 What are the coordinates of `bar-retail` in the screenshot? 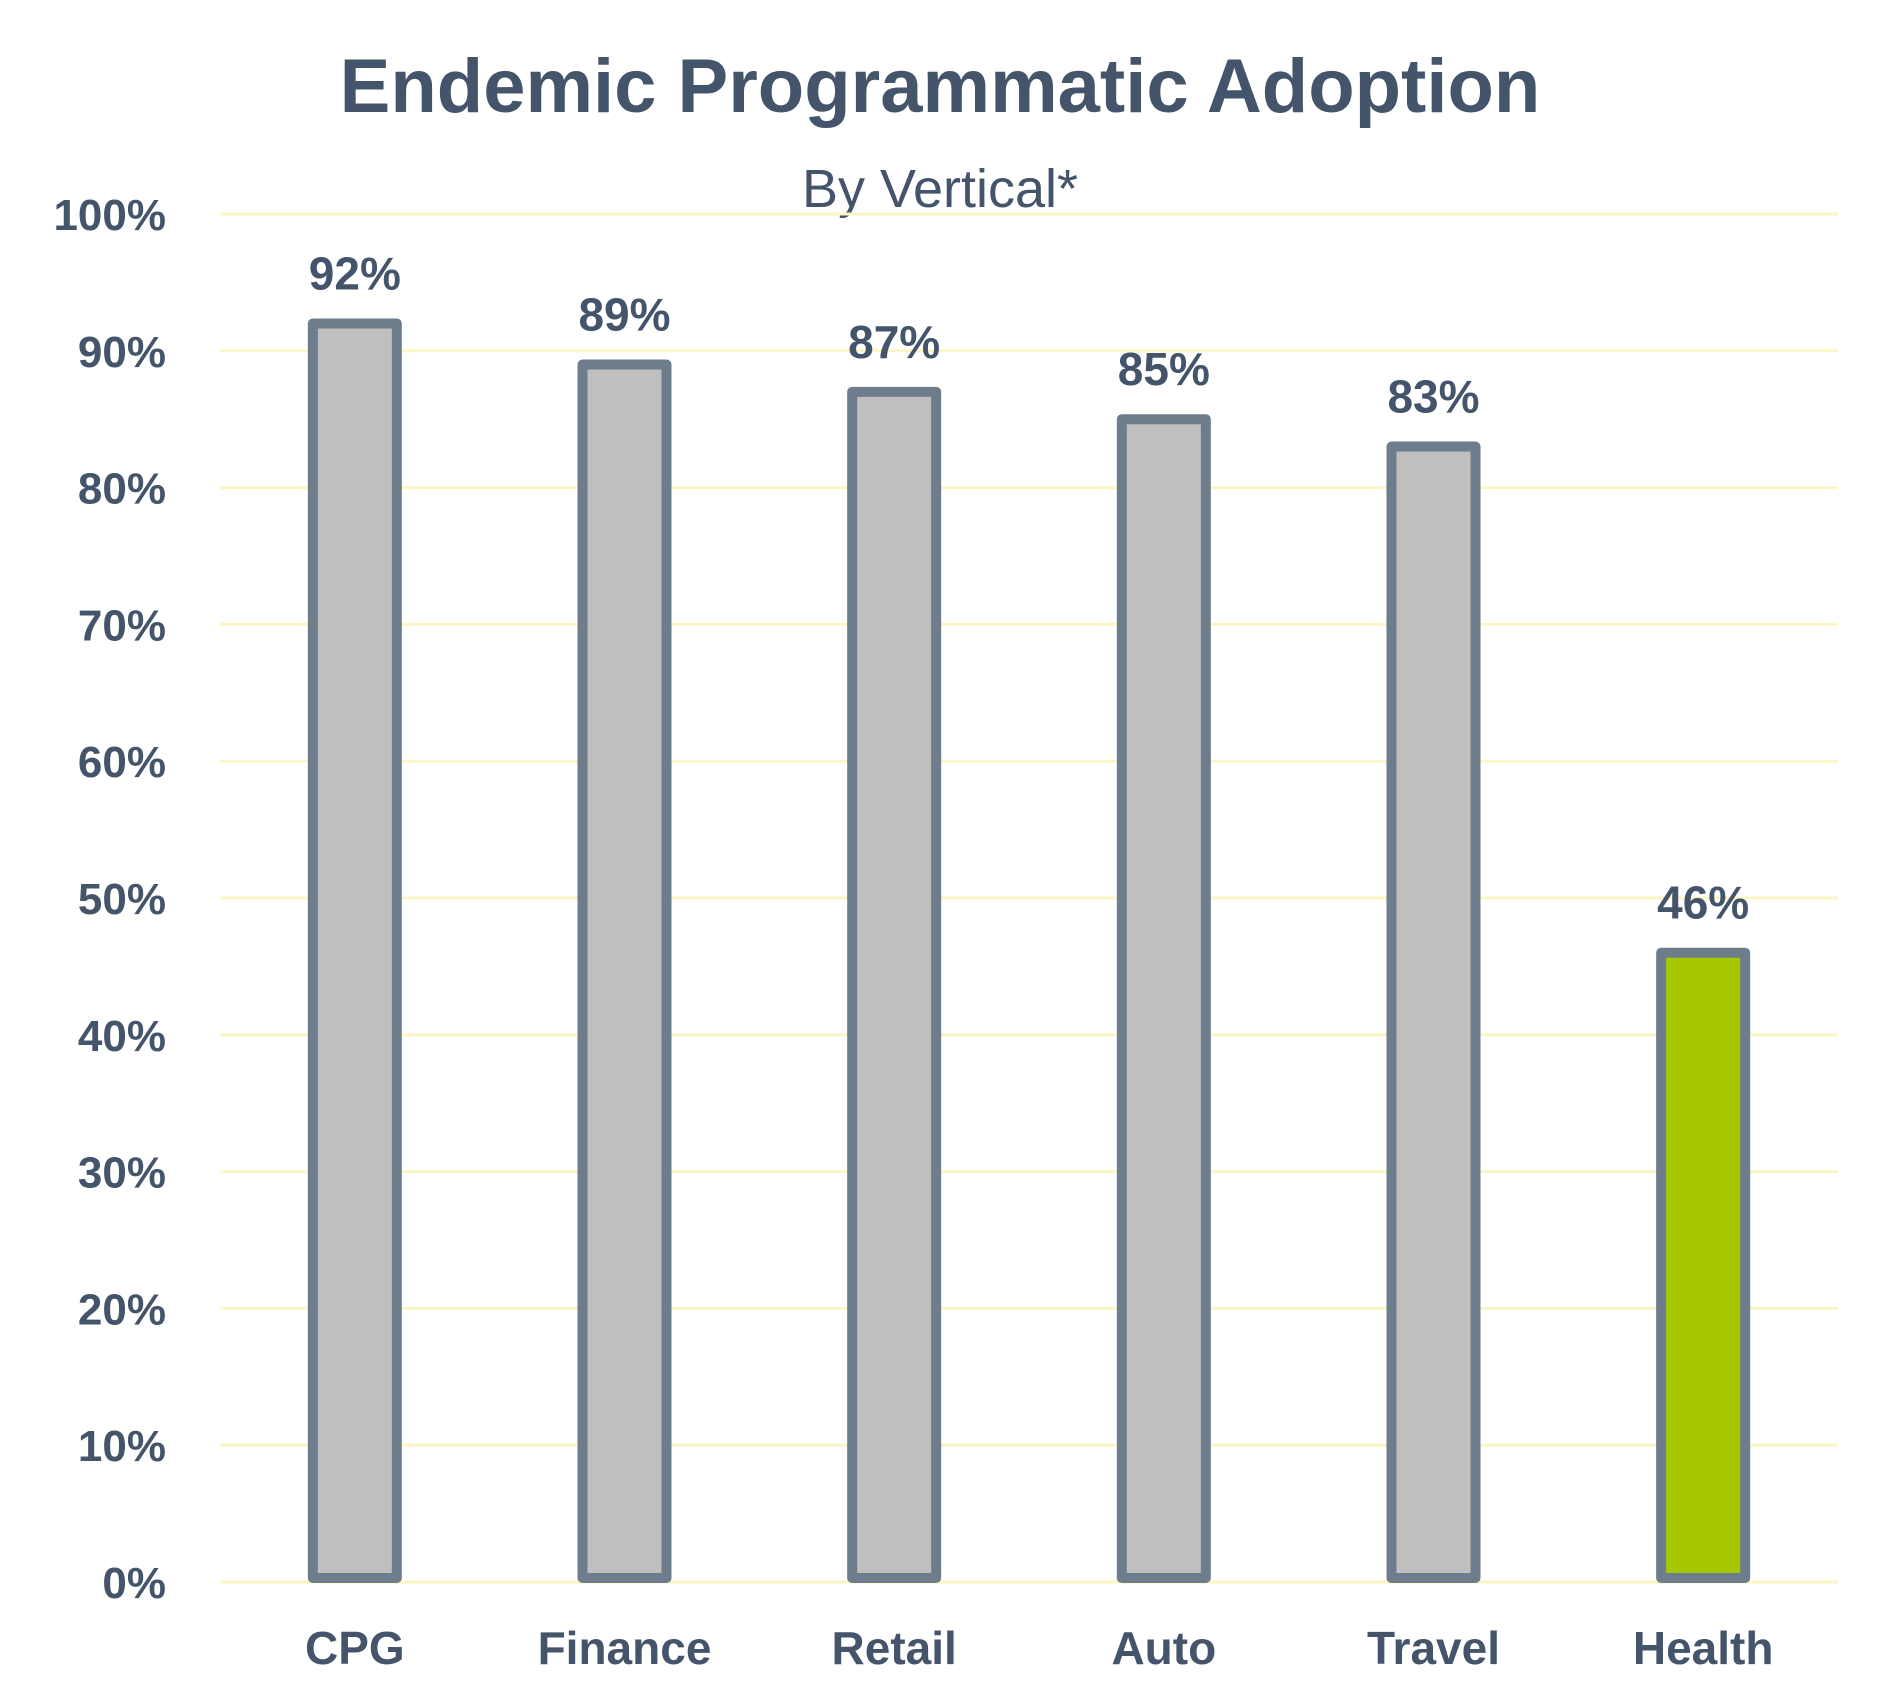 It's located at (894, 985).